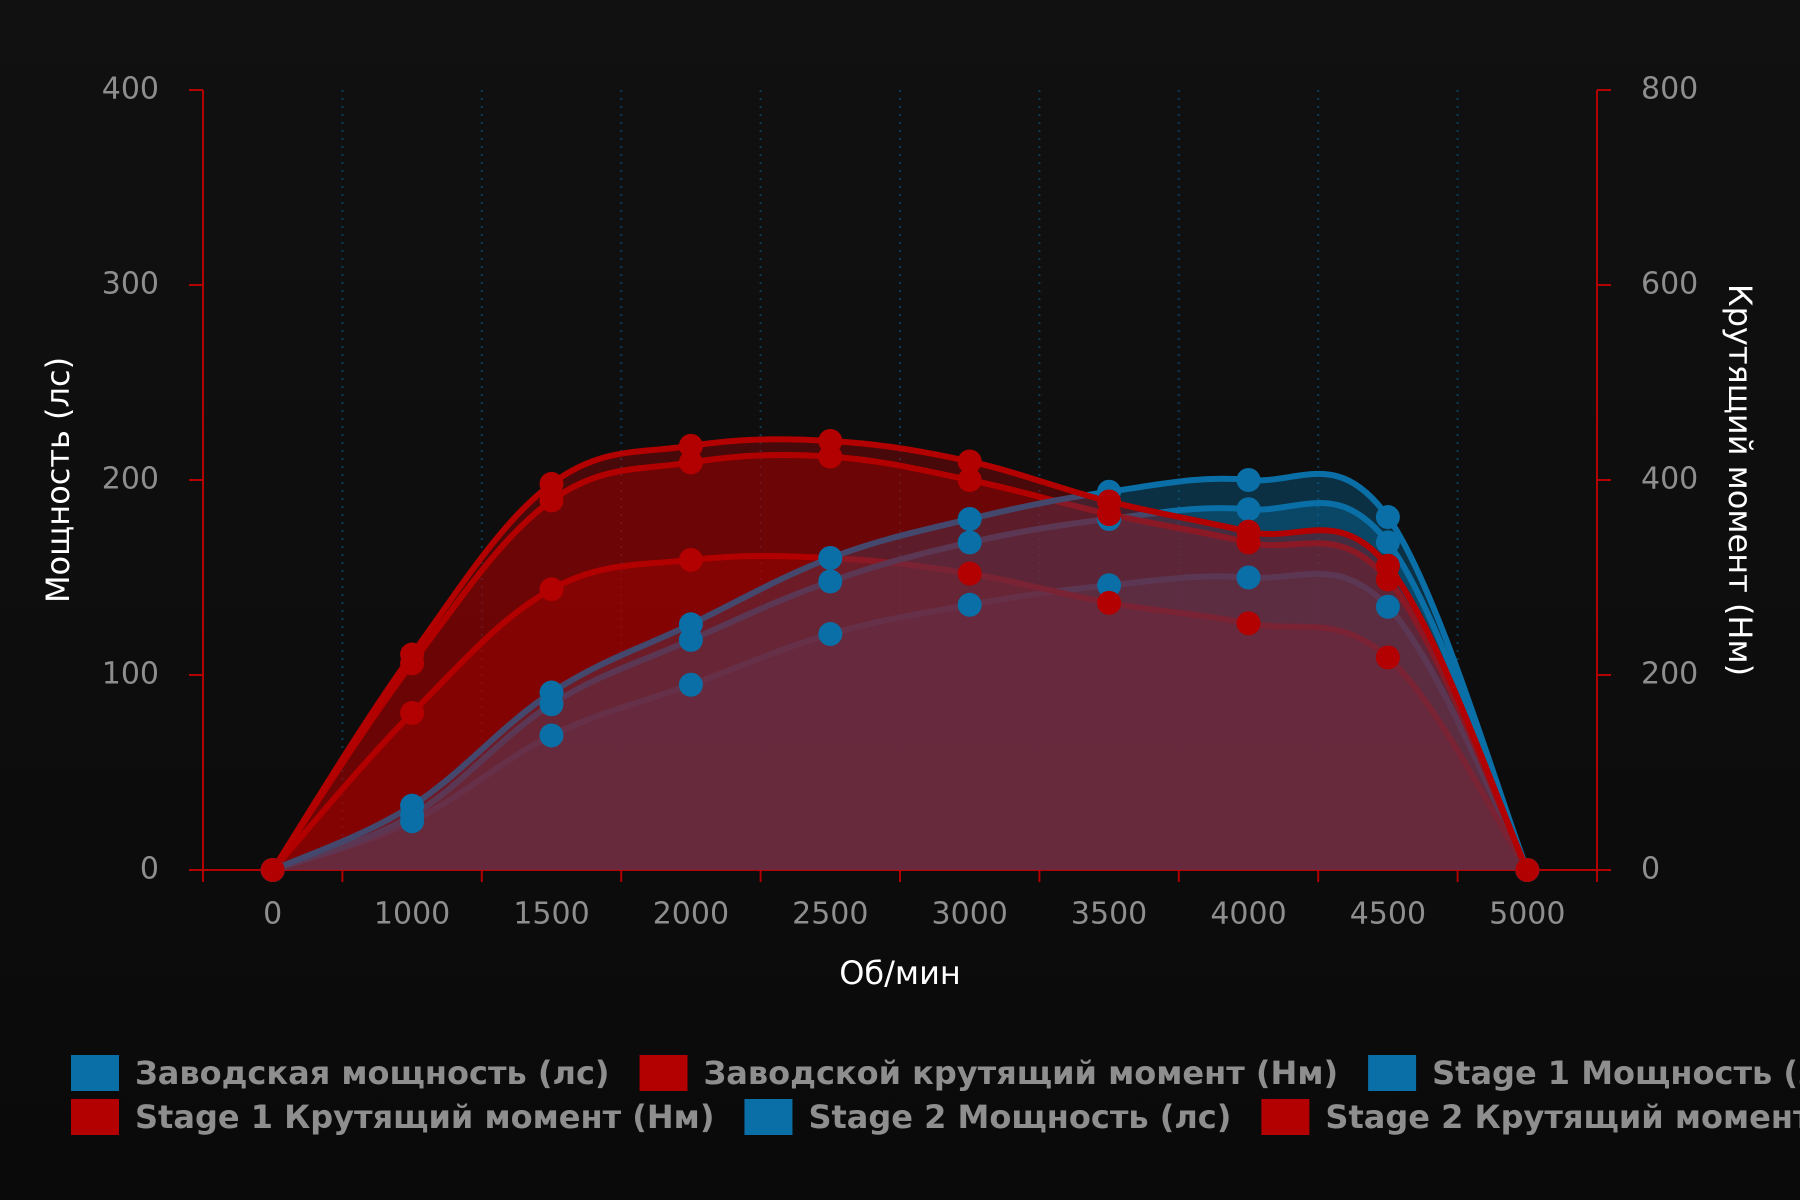  What do you see at coordinates (130, 89) in the screenshot?
I see `y-tick-label: 400` at bounding box center [130, 89].